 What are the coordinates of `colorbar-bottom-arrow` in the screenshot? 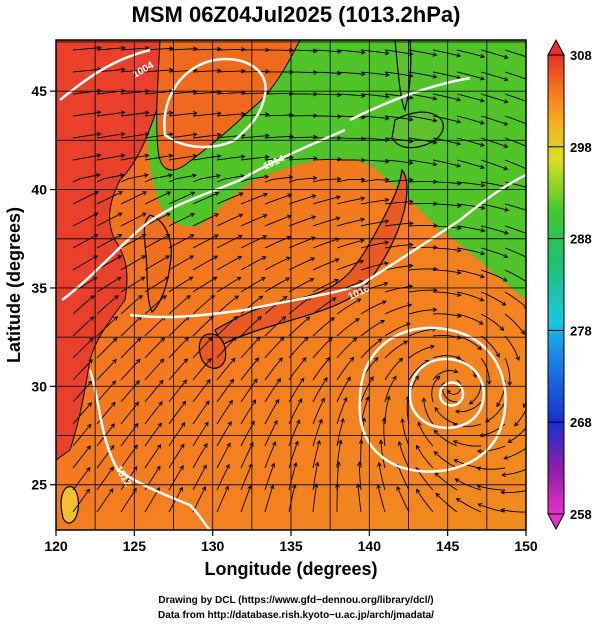 It's located at (556, 521).